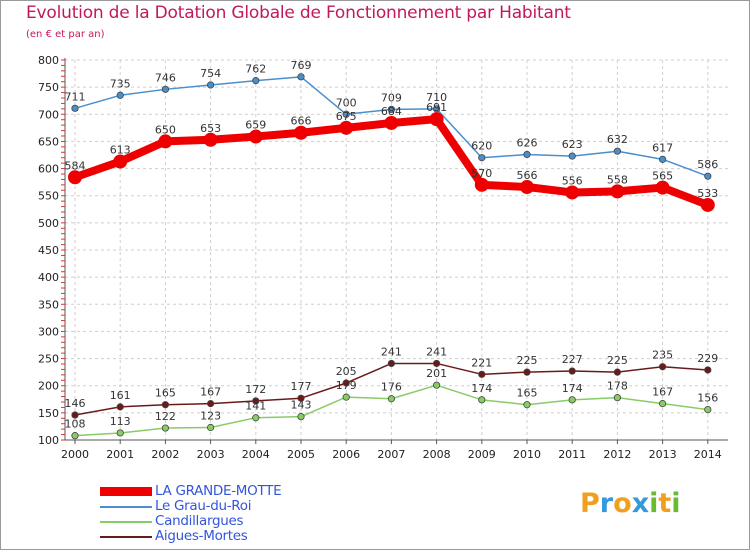  What do you see at coordinates (165, 129) in the screenshot?
I see `data-label: 650` at bounding box center [165, 129].